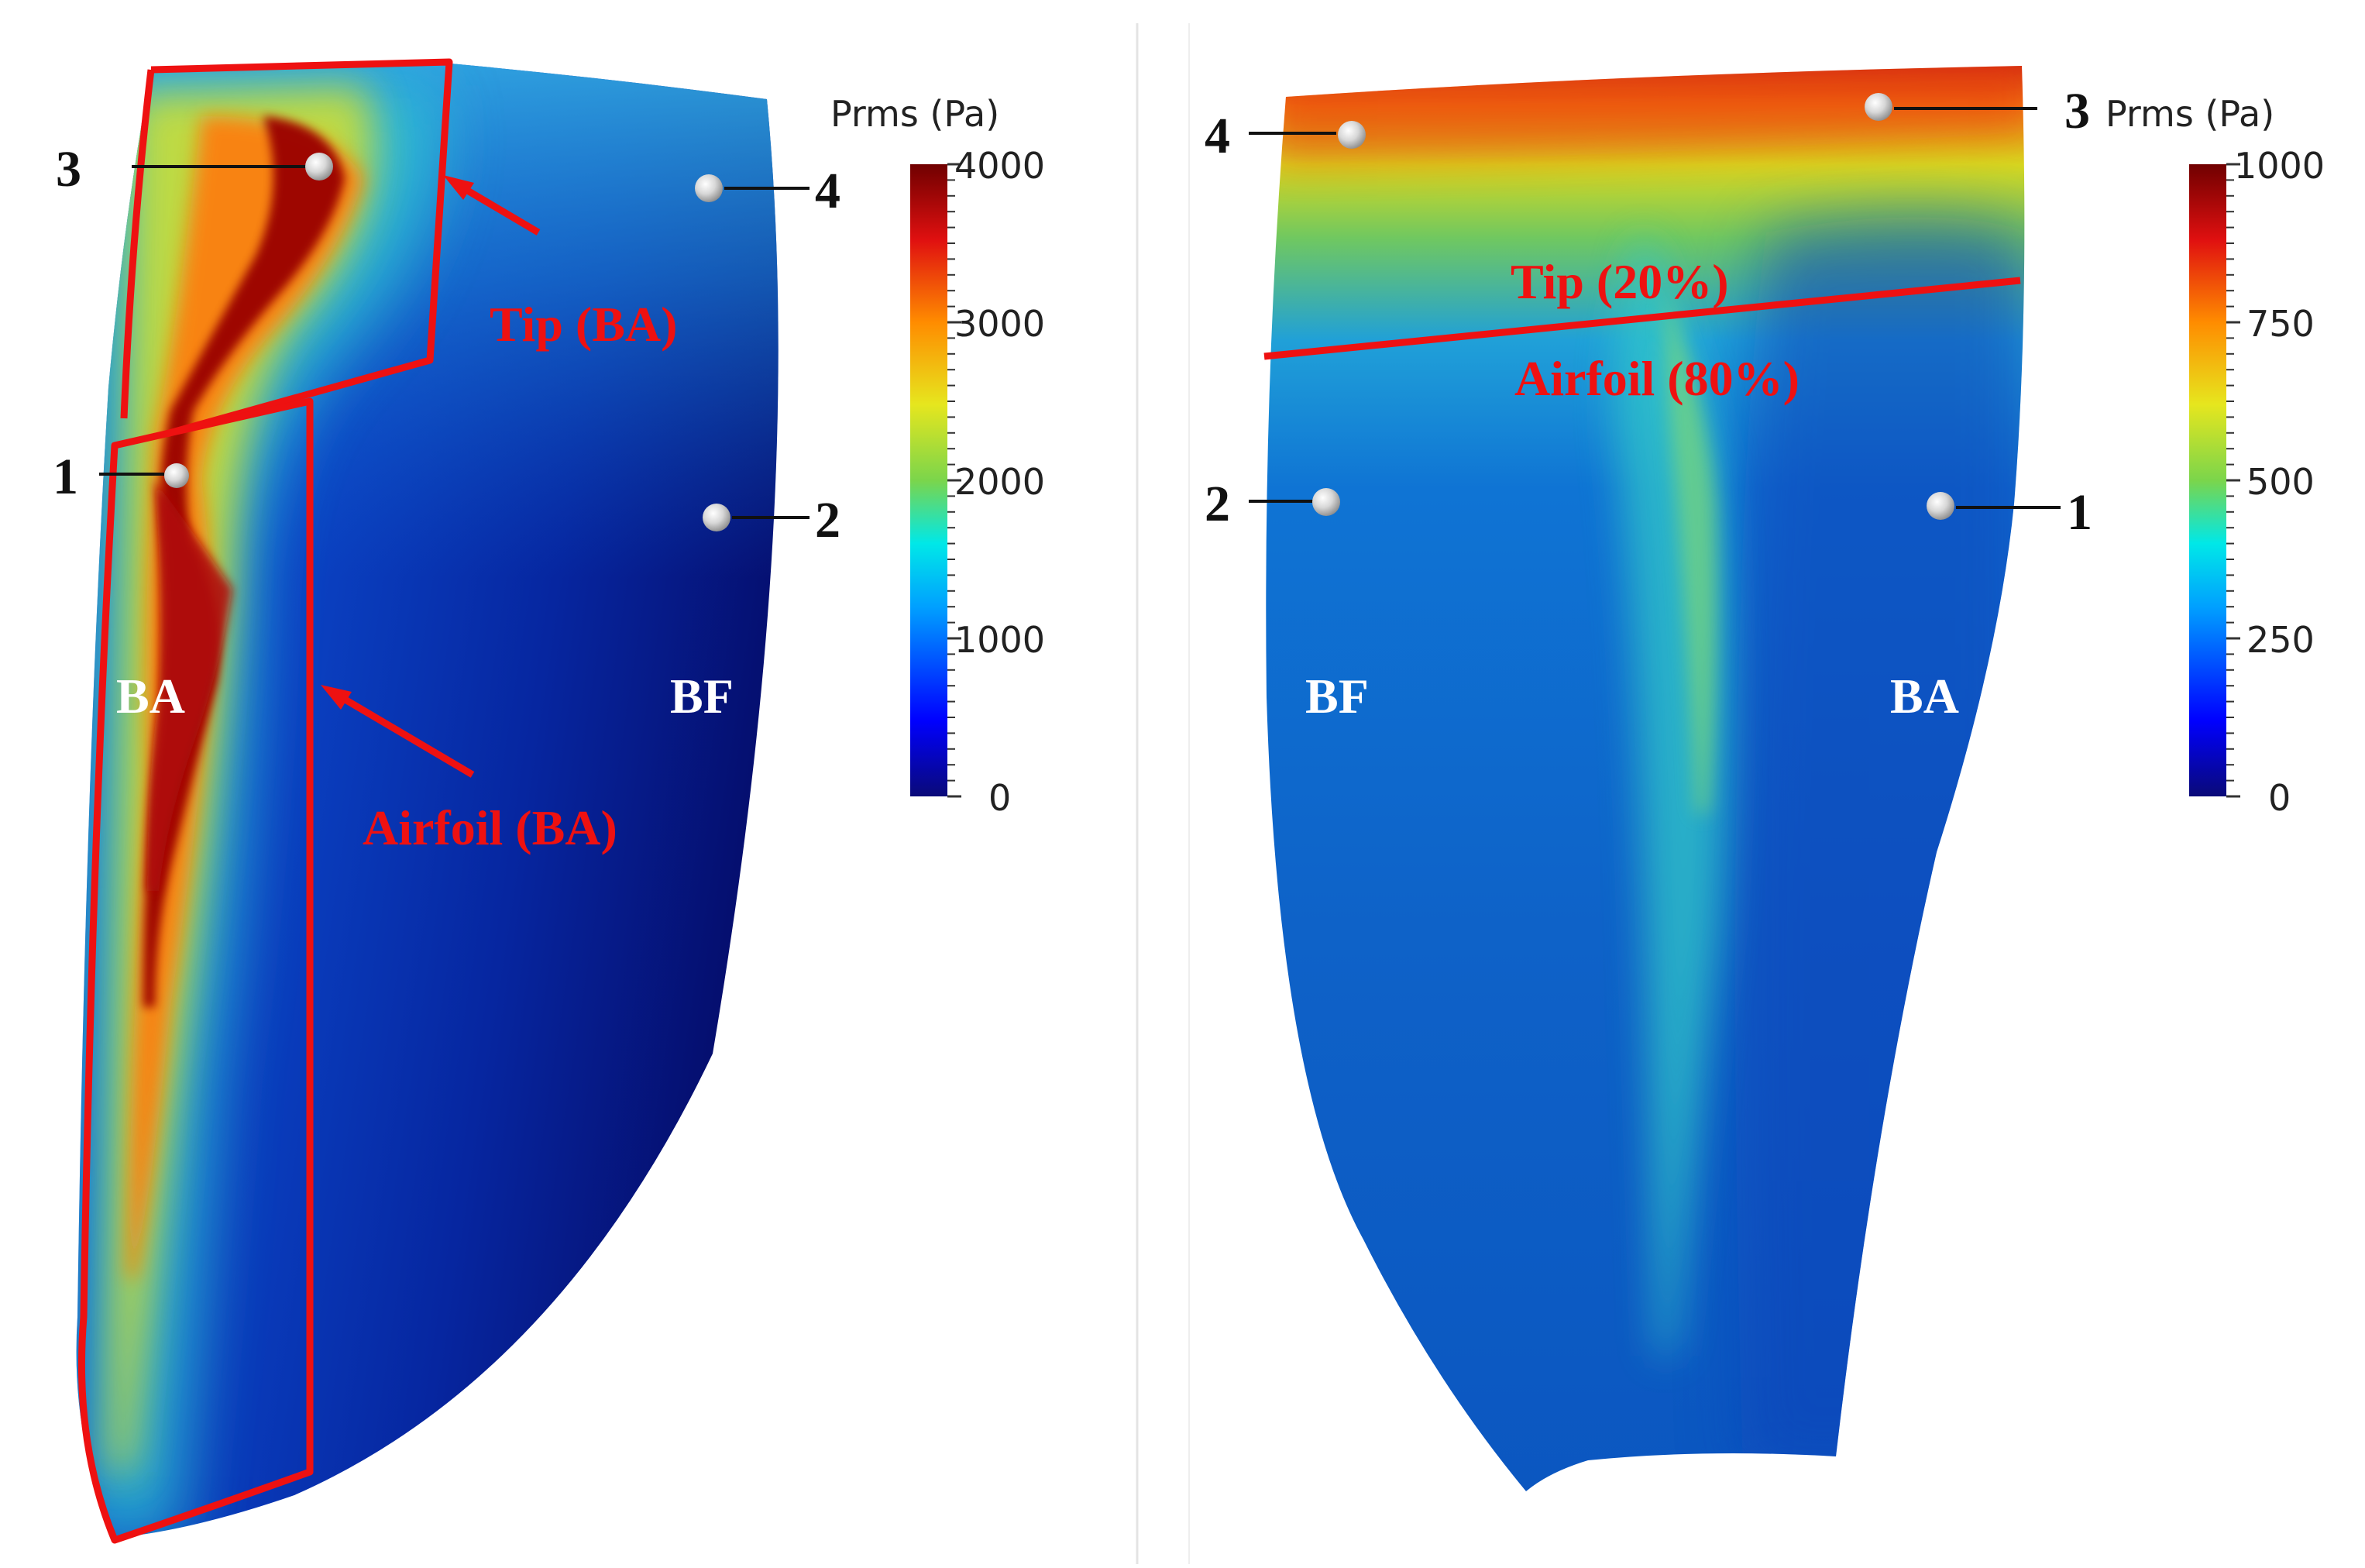 Image resolution: width=2365 pixels, height=1568 pixels. What do you see at coordinates (999, 324) in the screenshot?
I see `colorbar-tick: 3000` at bounding box center [999, 324].